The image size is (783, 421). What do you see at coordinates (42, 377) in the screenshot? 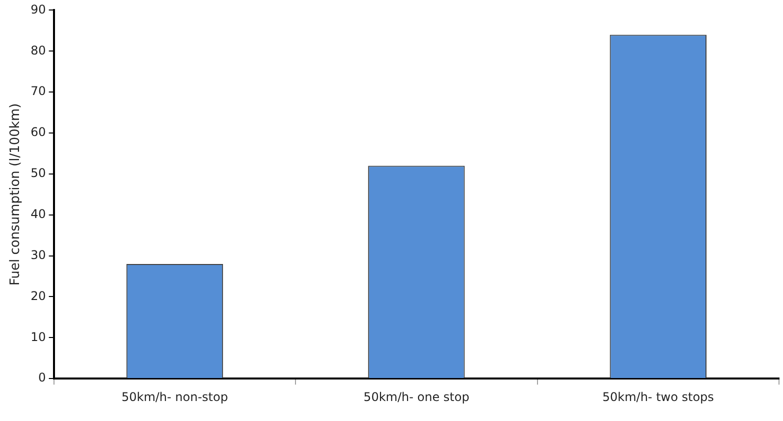
I see `y-tick-label: 0` at bounding box center [42, 377].